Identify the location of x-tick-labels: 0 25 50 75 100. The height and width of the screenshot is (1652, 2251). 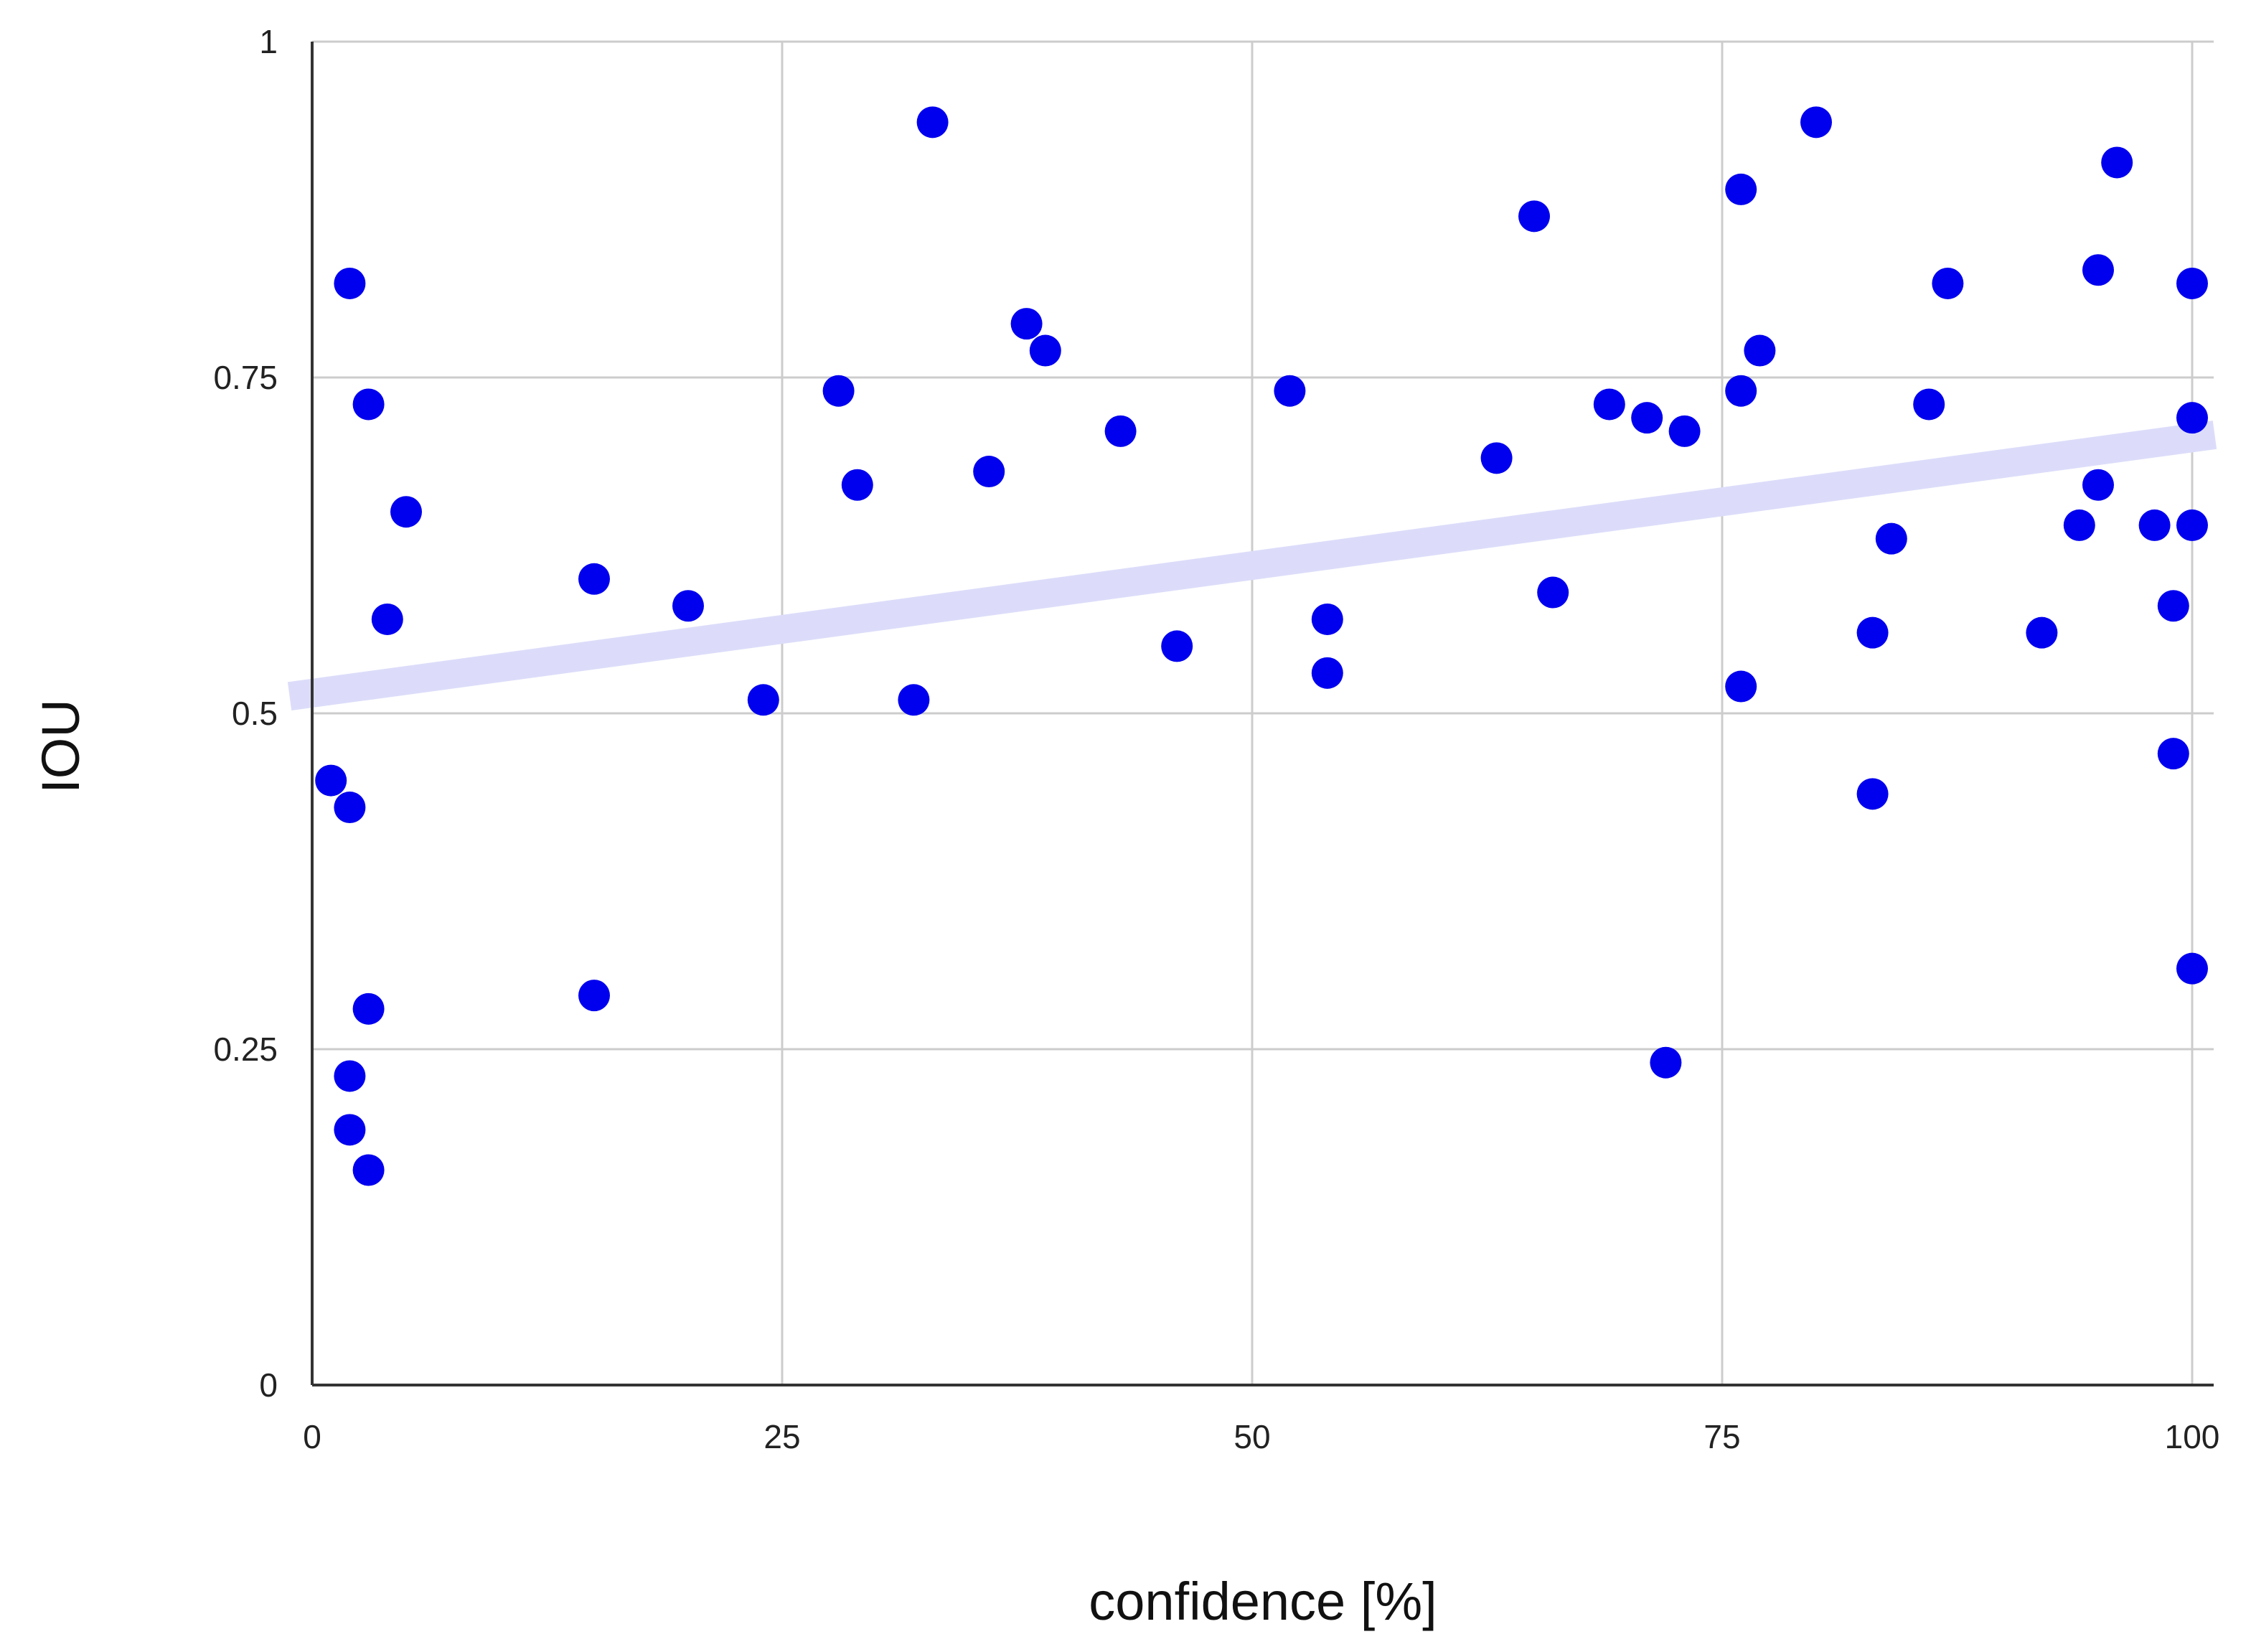
(1261, 1436).